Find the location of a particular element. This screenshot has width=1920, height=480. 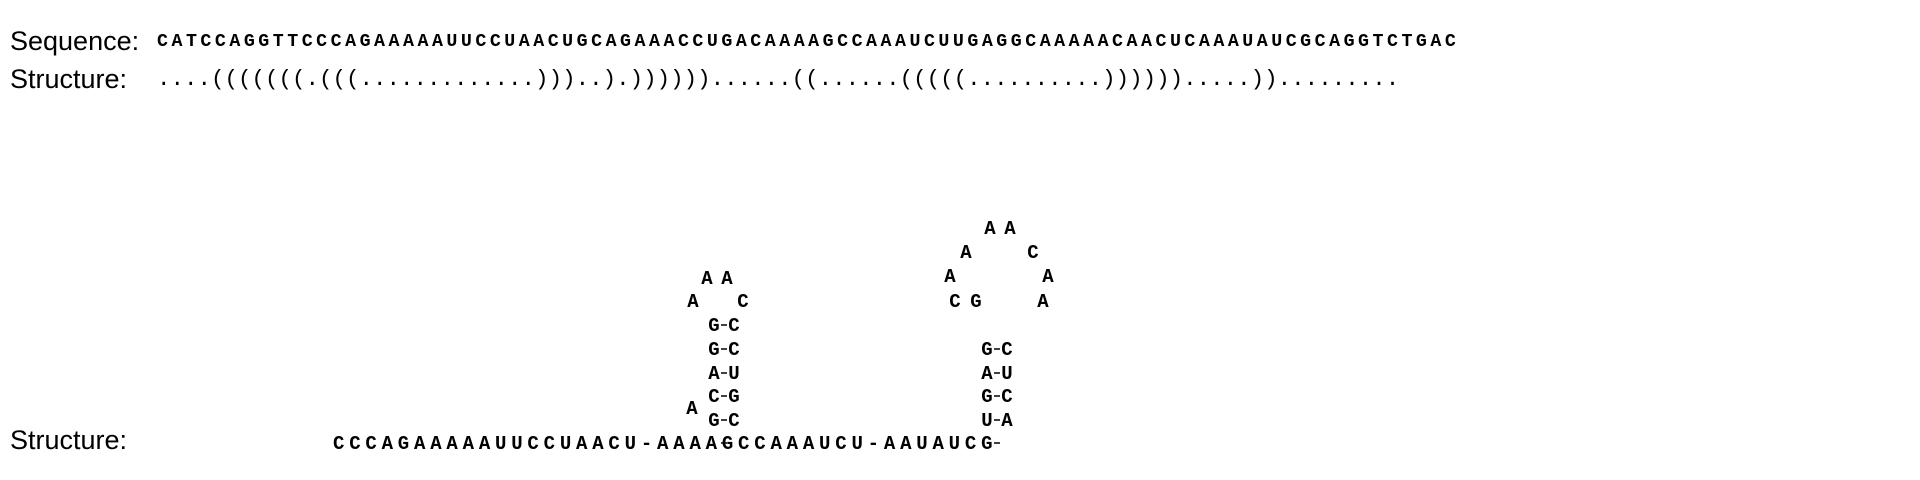

structure-label: Structure: is located at coordinates (69, 79).